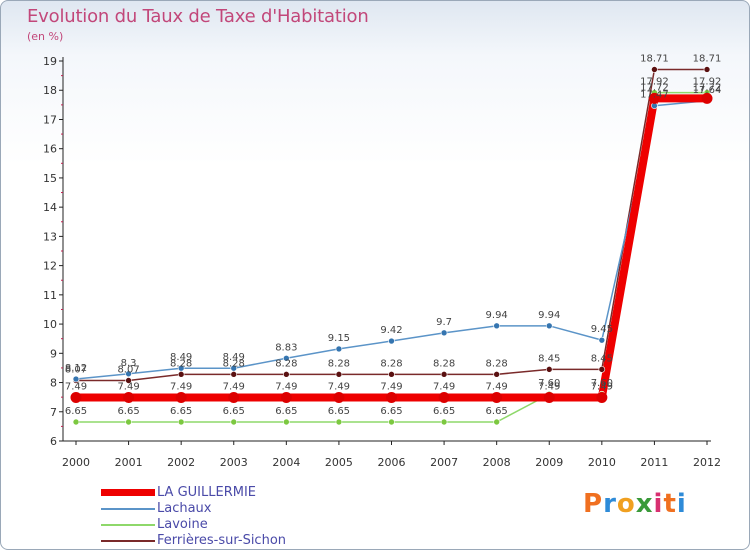 This screenshot has width=750, height=550. What do you see at coordinates (184, 508) in the screenshot?
I see `legend-label: Lachaux` at bounding box center [184, 508].